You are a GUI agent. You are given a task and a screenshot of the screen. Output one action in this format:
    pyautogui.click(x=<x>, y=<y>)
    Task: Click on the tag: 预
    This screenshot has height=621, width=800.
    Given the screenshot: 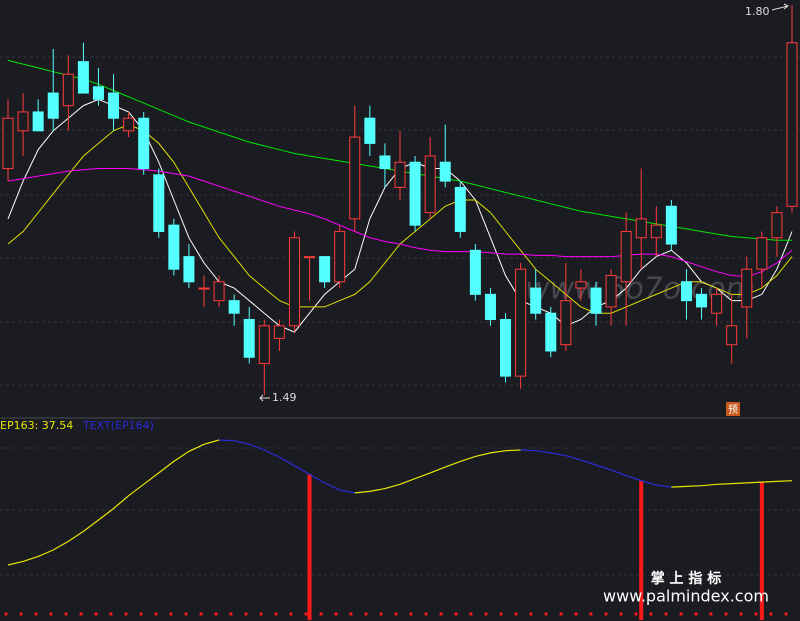 What is the action you would take?
    pyautogui.click(x=733, y=410)
    